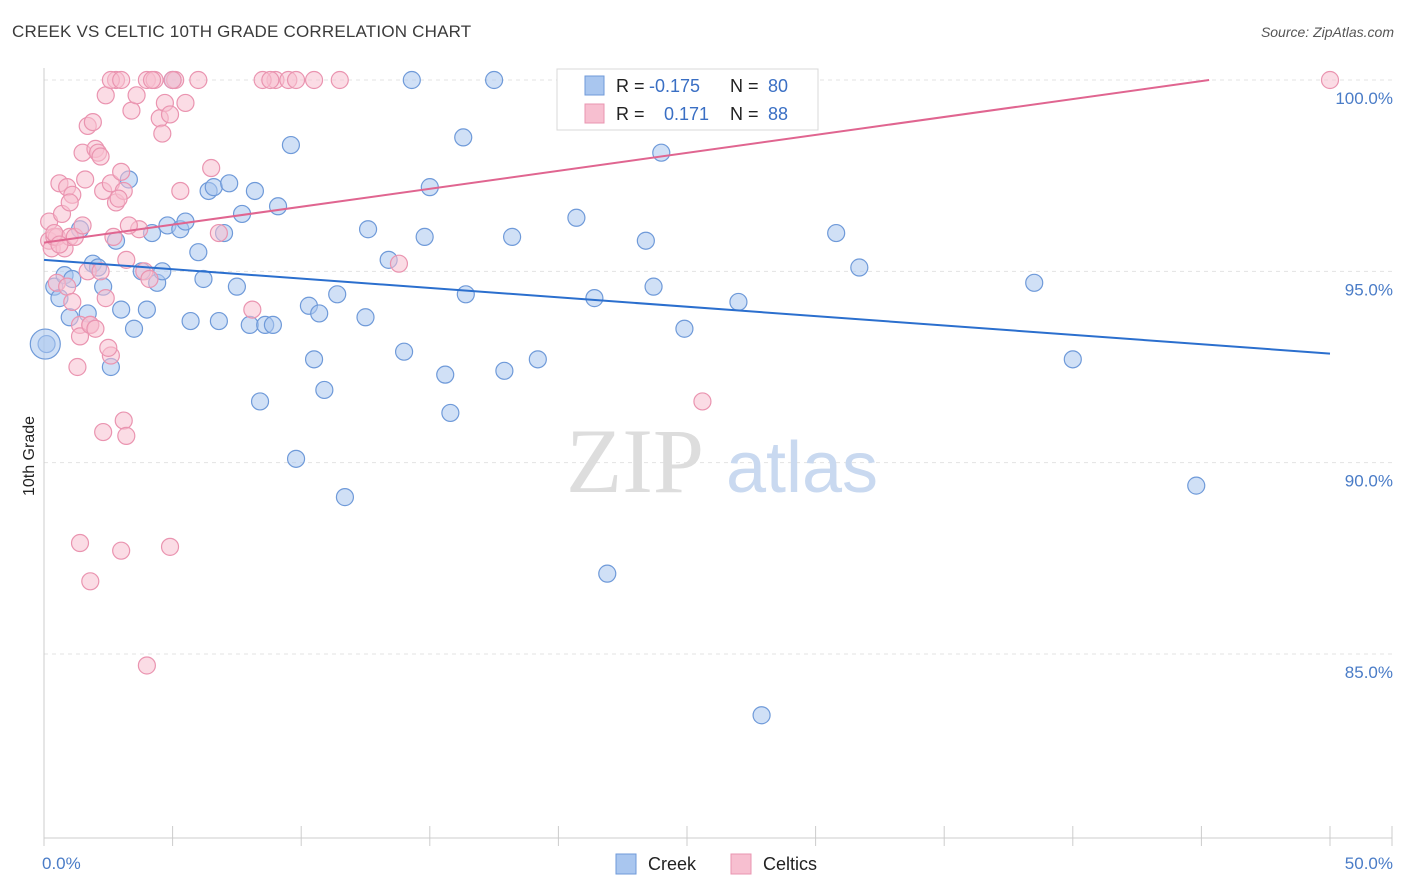  Describe the element at coordinates (717, 863) in the screenshot. I see `x-tick-labels: 0.0% 50.0%` at that location.